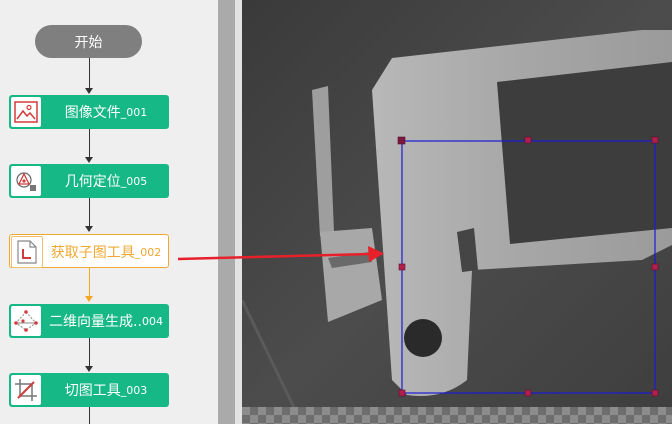 Image resolution: width=672 pixels, height=424 pixels. I want to click on flow-node-number: 004, so click(152, 321).